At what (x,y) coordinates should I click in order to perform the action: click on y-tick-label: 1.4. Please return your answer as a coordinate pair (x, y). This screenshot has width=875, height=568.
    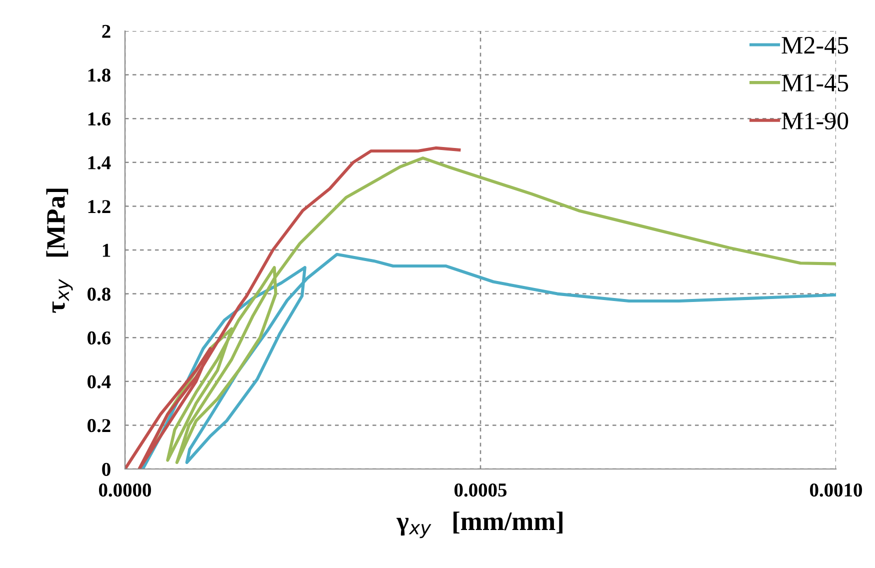
    Looking at the image, I should click on (99, 163).